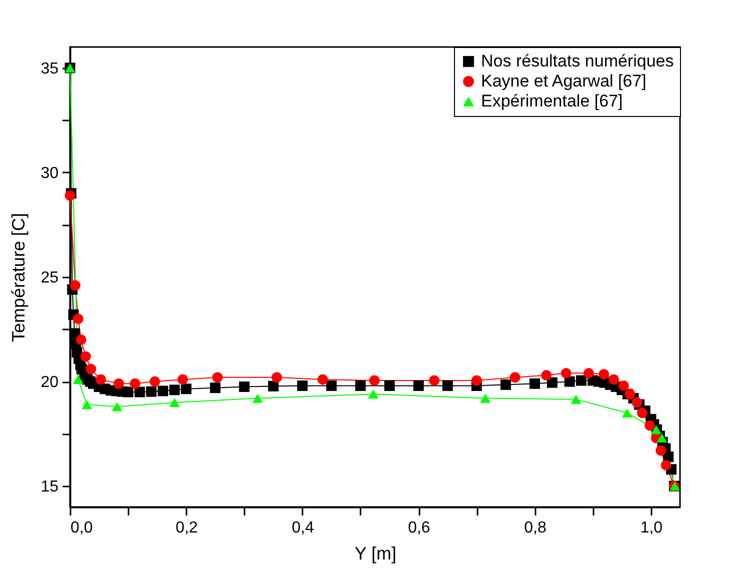 The width and height of the screenshot is (744, 579). Describe the element at coordinates (49, 69) in the screenshot. I see `y-tick-label: 35` at that location.